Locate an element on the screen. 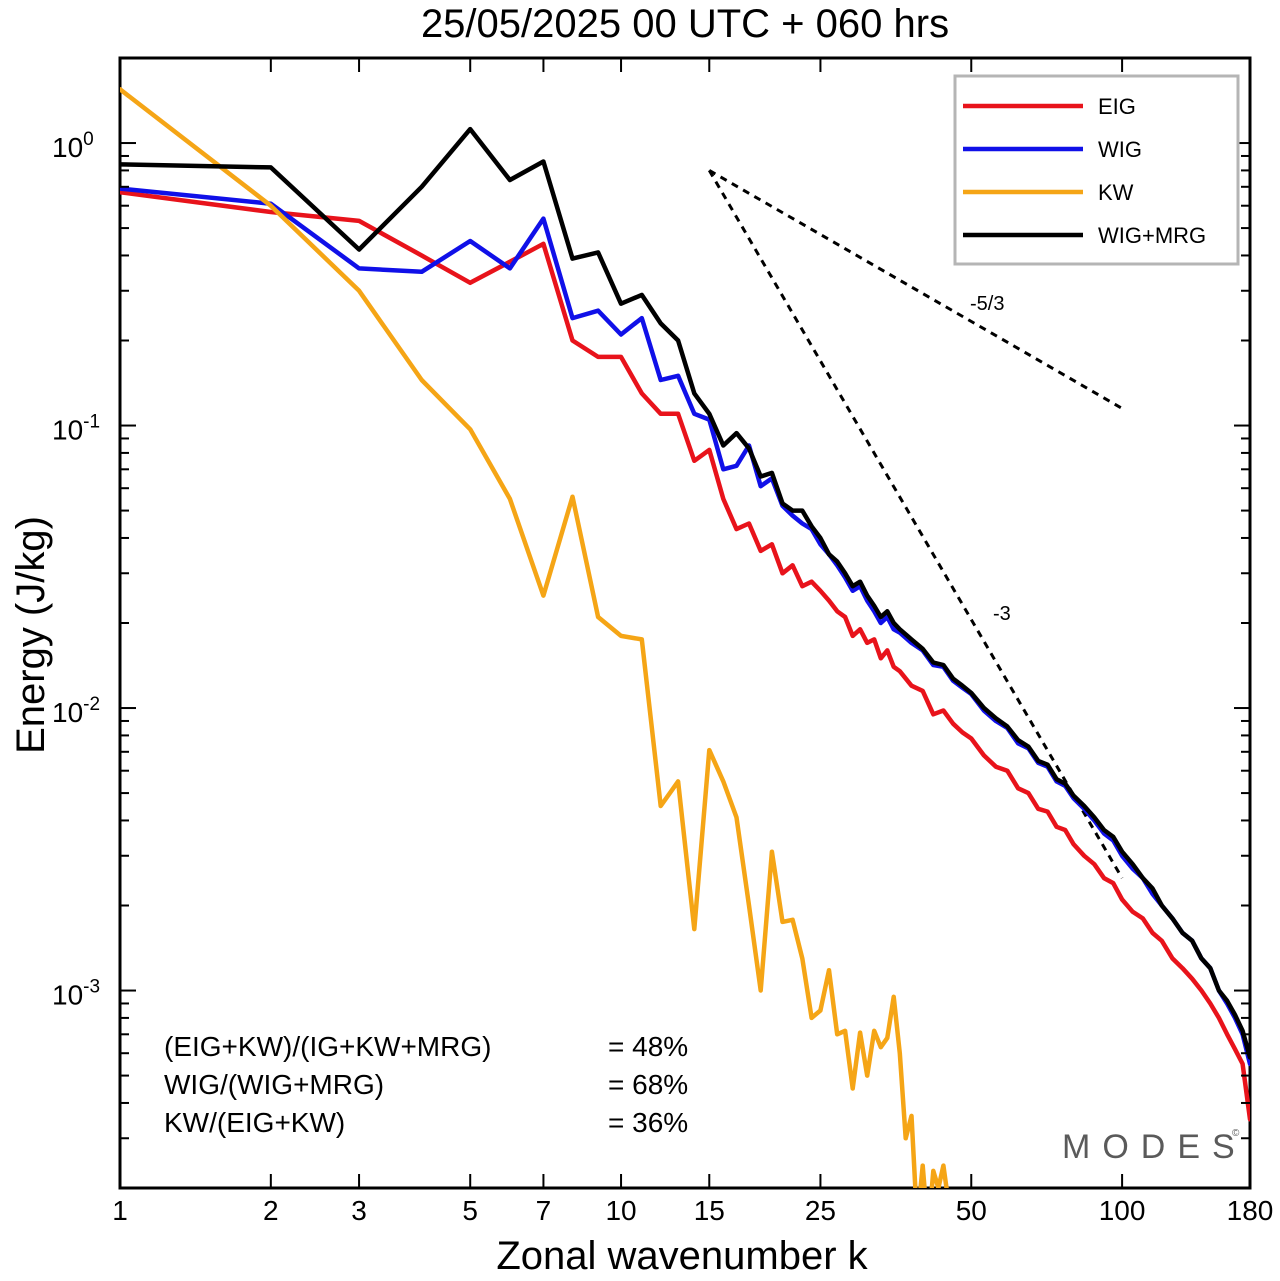 The width and height of the screenshot is (1280, 1281). slope-label-1: -5/3 is located at coordinates (987, 304).